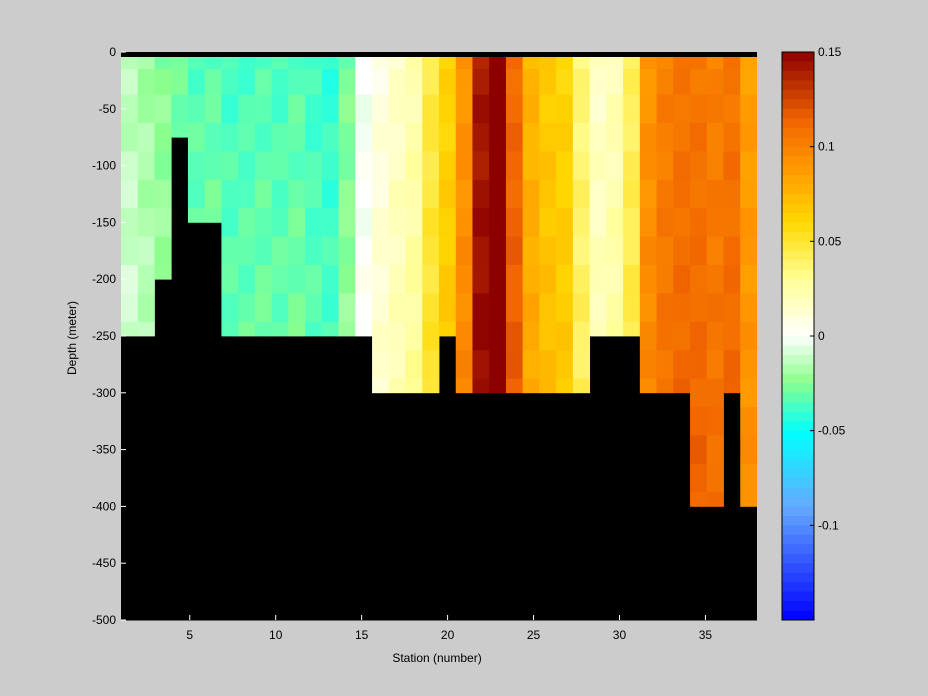 The width and height of the screenshot is (928, 696). I want to click on surface-band, so click(439, 54).